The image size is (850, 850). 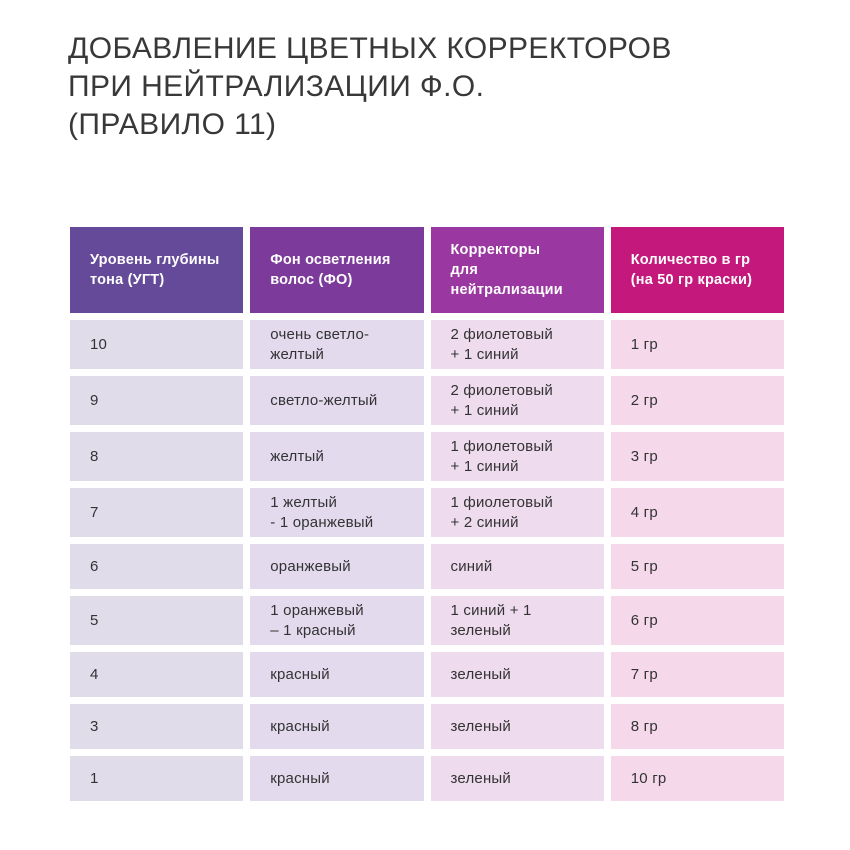 I want to click on column-header-correctors: Корректоры для нейтрализации, so click(x=517, y=270).